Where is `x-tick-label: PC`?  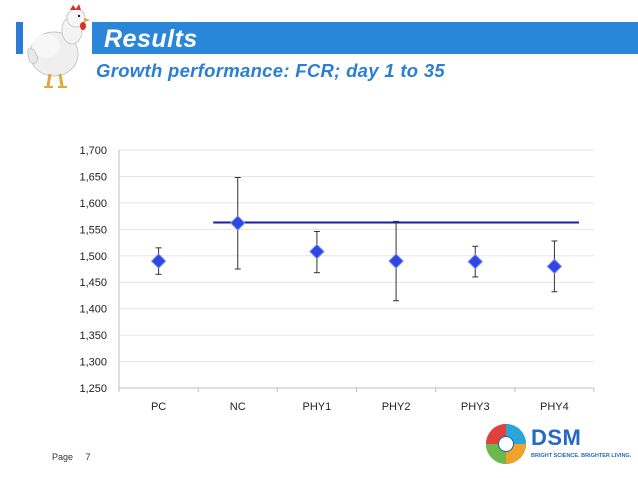 x-tick-label: PC is located at coordinates (158, 407).